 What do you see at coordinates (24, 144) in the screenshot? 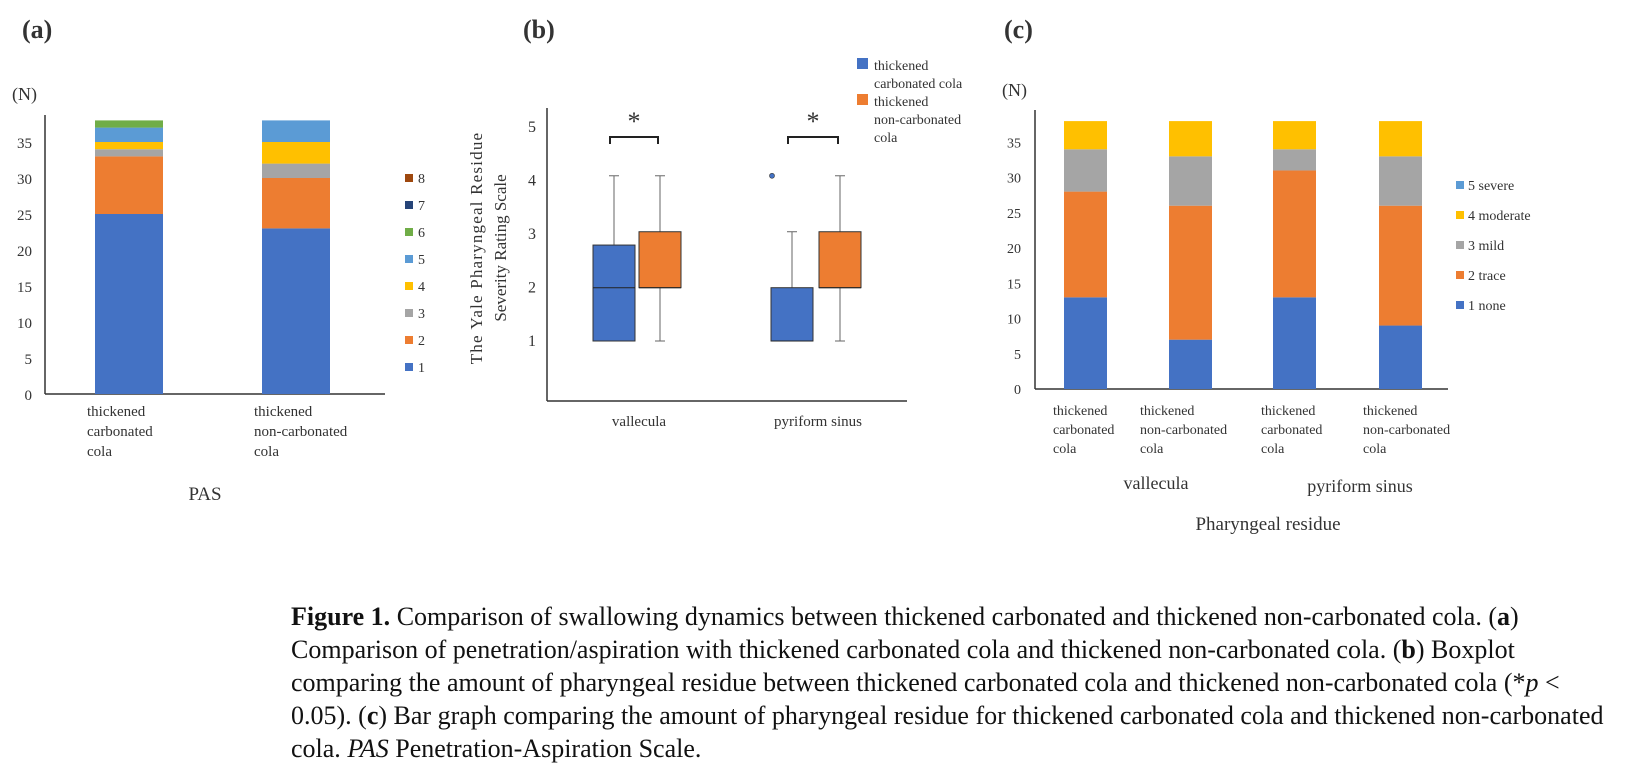
I see `panel-a-y-tick-label: 35` at bounding box center [24, 144].